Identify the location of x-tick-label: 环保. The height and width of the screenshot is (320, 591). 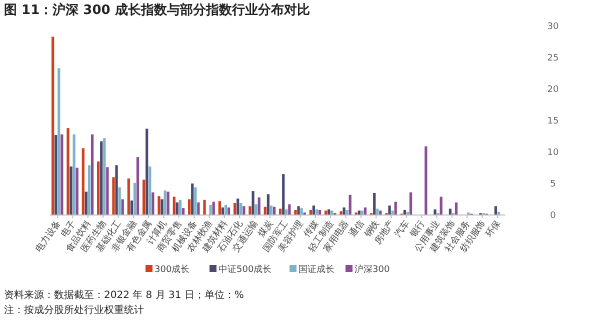
(493, 229).